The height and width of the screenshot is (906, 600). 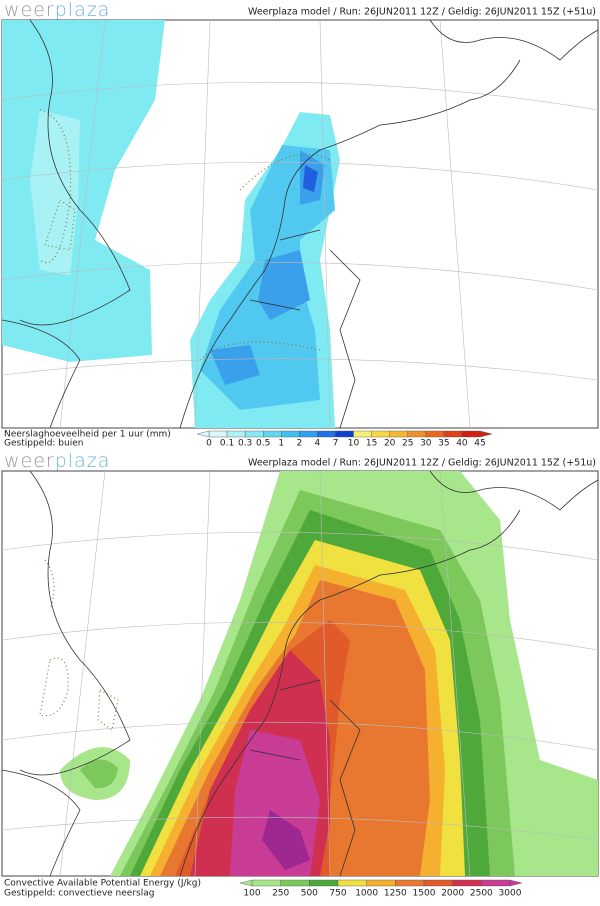 What do you see at coordinates (424, 894) in the screenshot?
I see `colorbar-label: 1500` at bounding box center [424, 894].